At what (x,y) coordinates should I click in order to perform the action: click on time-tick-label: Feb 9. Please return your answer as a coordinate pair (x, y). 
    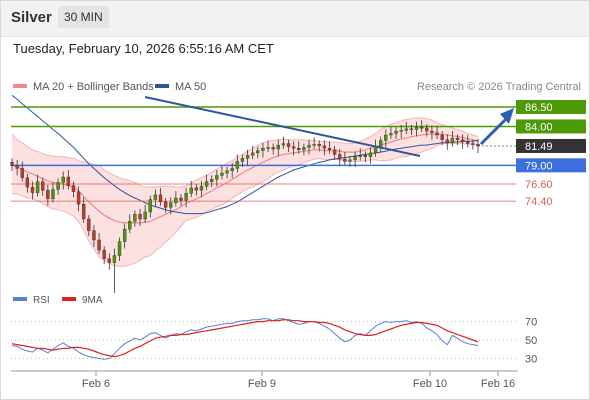
    Looking at the image, I should click on (262, 384).